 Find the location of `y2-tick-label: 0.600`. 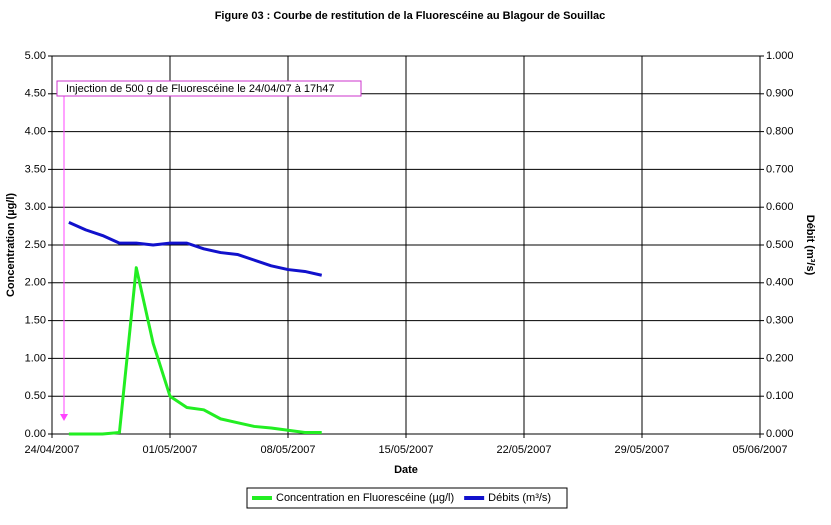

y2-tick-label: 0.600 is located at coordinates (780, 207).